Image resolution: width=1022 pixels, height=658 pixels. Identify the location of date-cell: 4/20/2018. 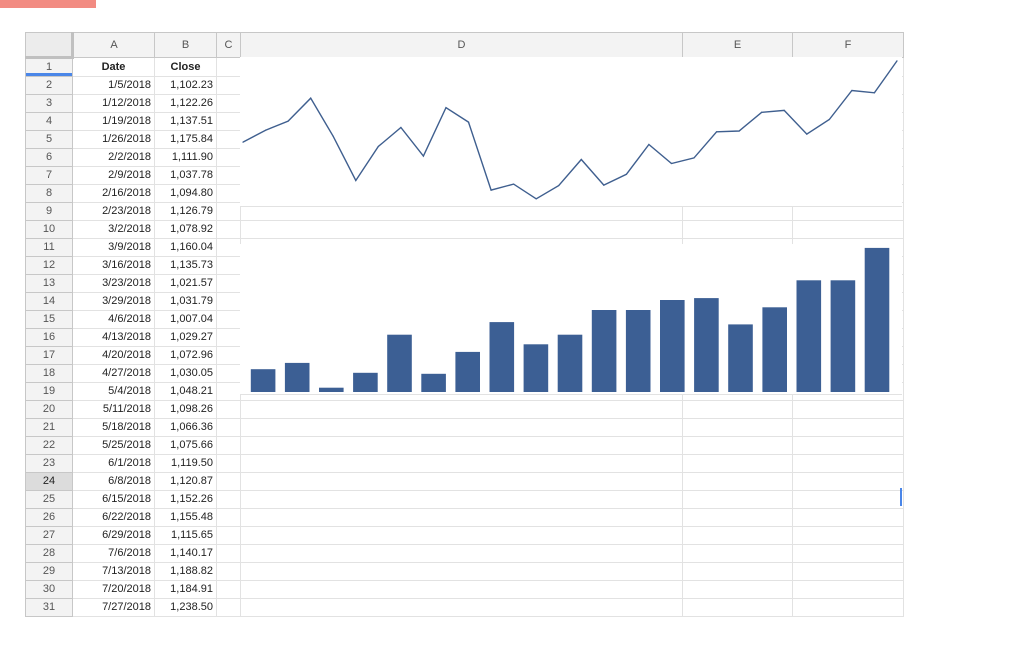
(113, 355).